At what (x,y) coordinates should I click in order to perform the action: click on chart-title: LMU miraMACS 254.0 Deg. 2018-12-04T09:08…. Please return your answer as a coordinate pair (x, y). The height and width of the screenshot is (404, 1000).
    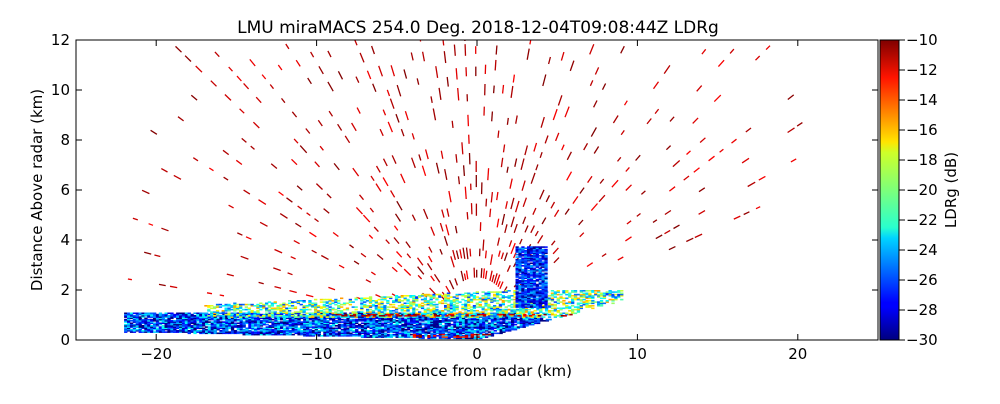
    Looking at the image, I should click on (478, 28).